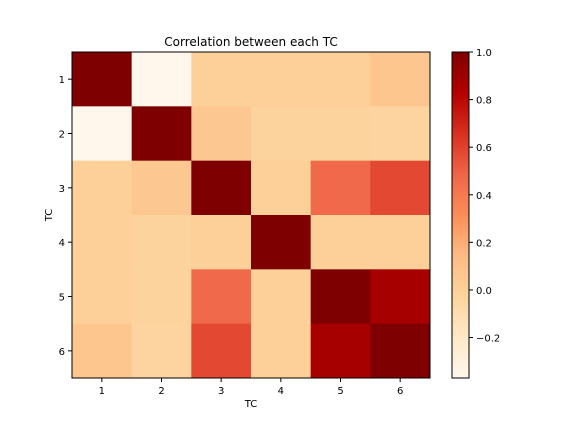 This screenshot has height=432, width=576. Describe the element at coordinates (161, 188) in the screenshot. I see `heatmap-cell-r3-c2` at that location.